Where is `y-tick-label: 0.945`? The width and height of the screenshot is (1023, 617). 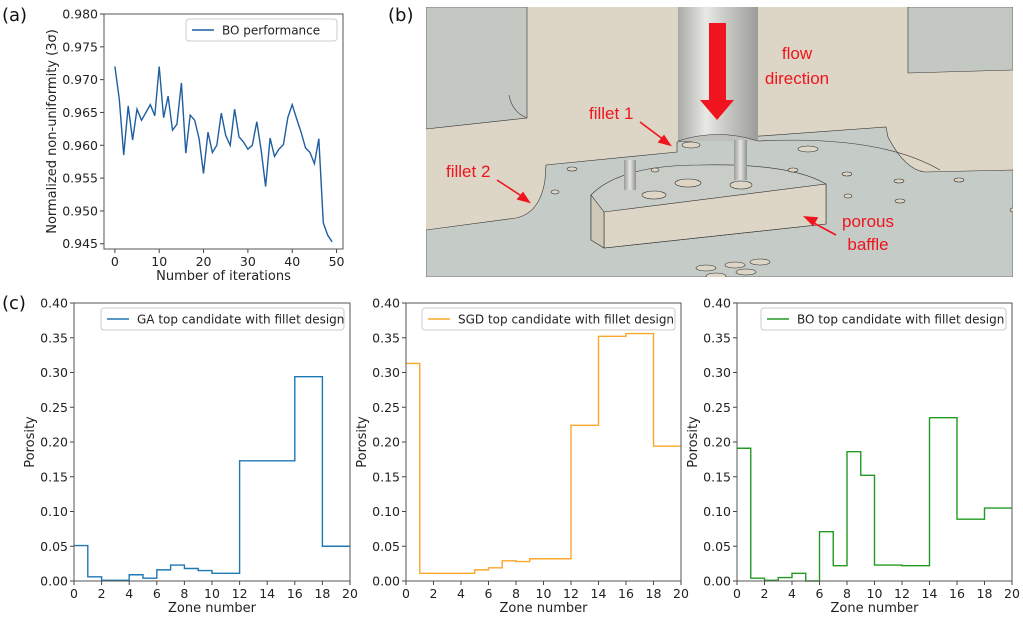
y-tick-label: 0.945 is located at coordinates (80, 243).